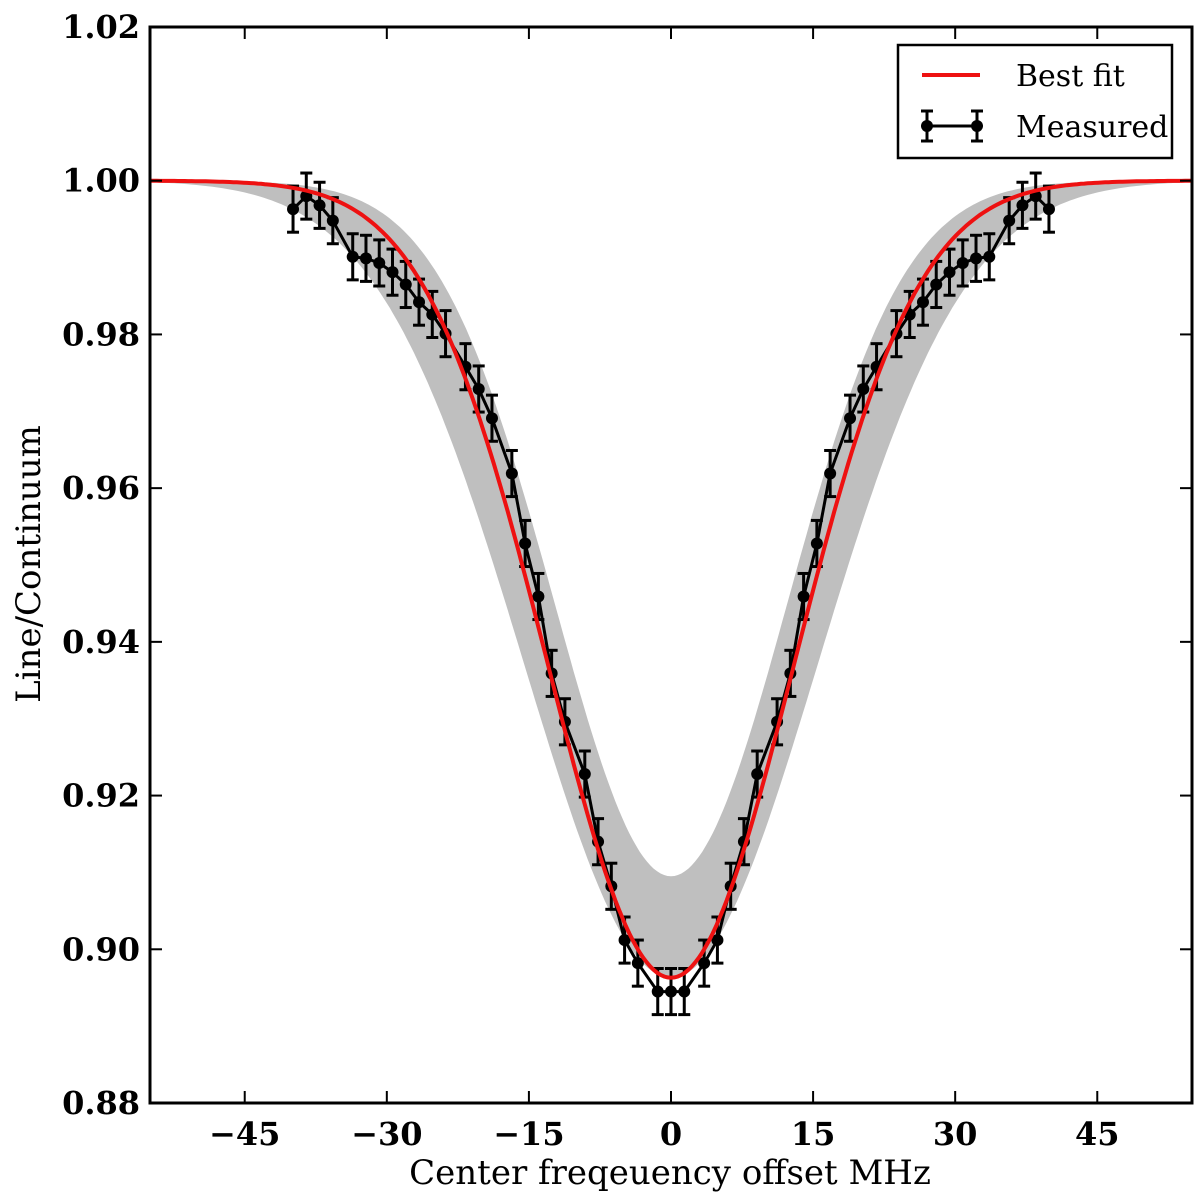  What do you see at coordinates (101, 1103) in the screenshot?
I see `y-tick-label: 0.88` at bounding box center [101, 1103].